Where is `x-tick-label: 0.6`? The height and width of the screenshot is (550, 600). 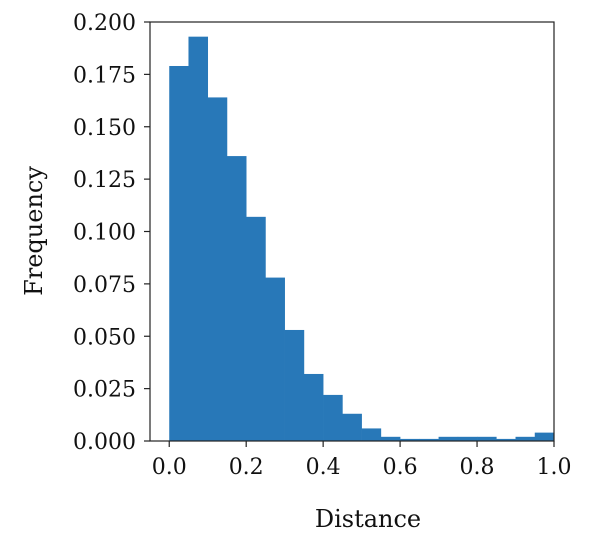 x-tick-label: 0.6 is located at coordinates (400, 467).